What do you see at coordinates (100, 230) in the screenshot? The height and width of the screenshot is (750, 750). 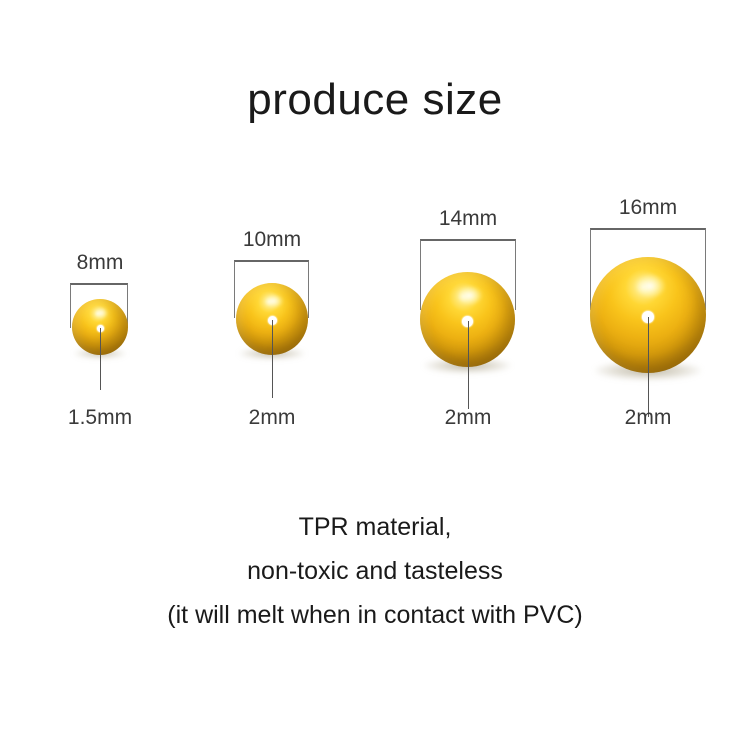 I see `ball-group: 8mm 1.5mm` at bounding box center [100, 230].